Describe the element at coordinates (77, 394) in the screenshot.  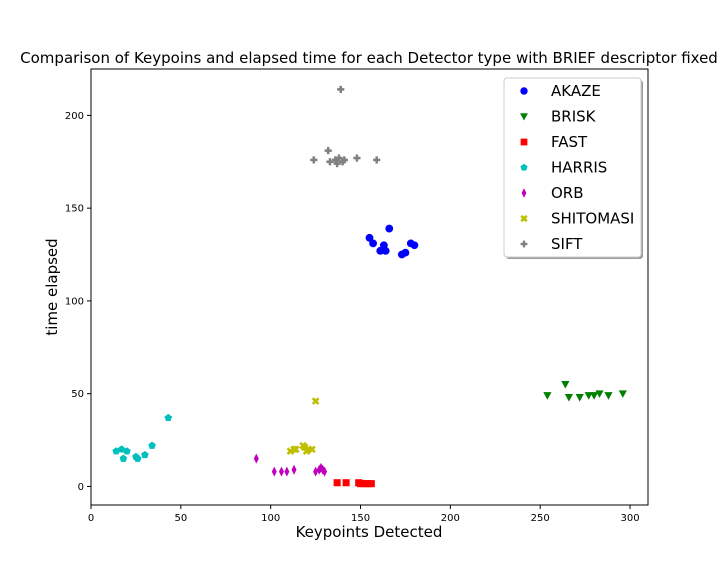
I see `y-tick-label: 50` at that location.